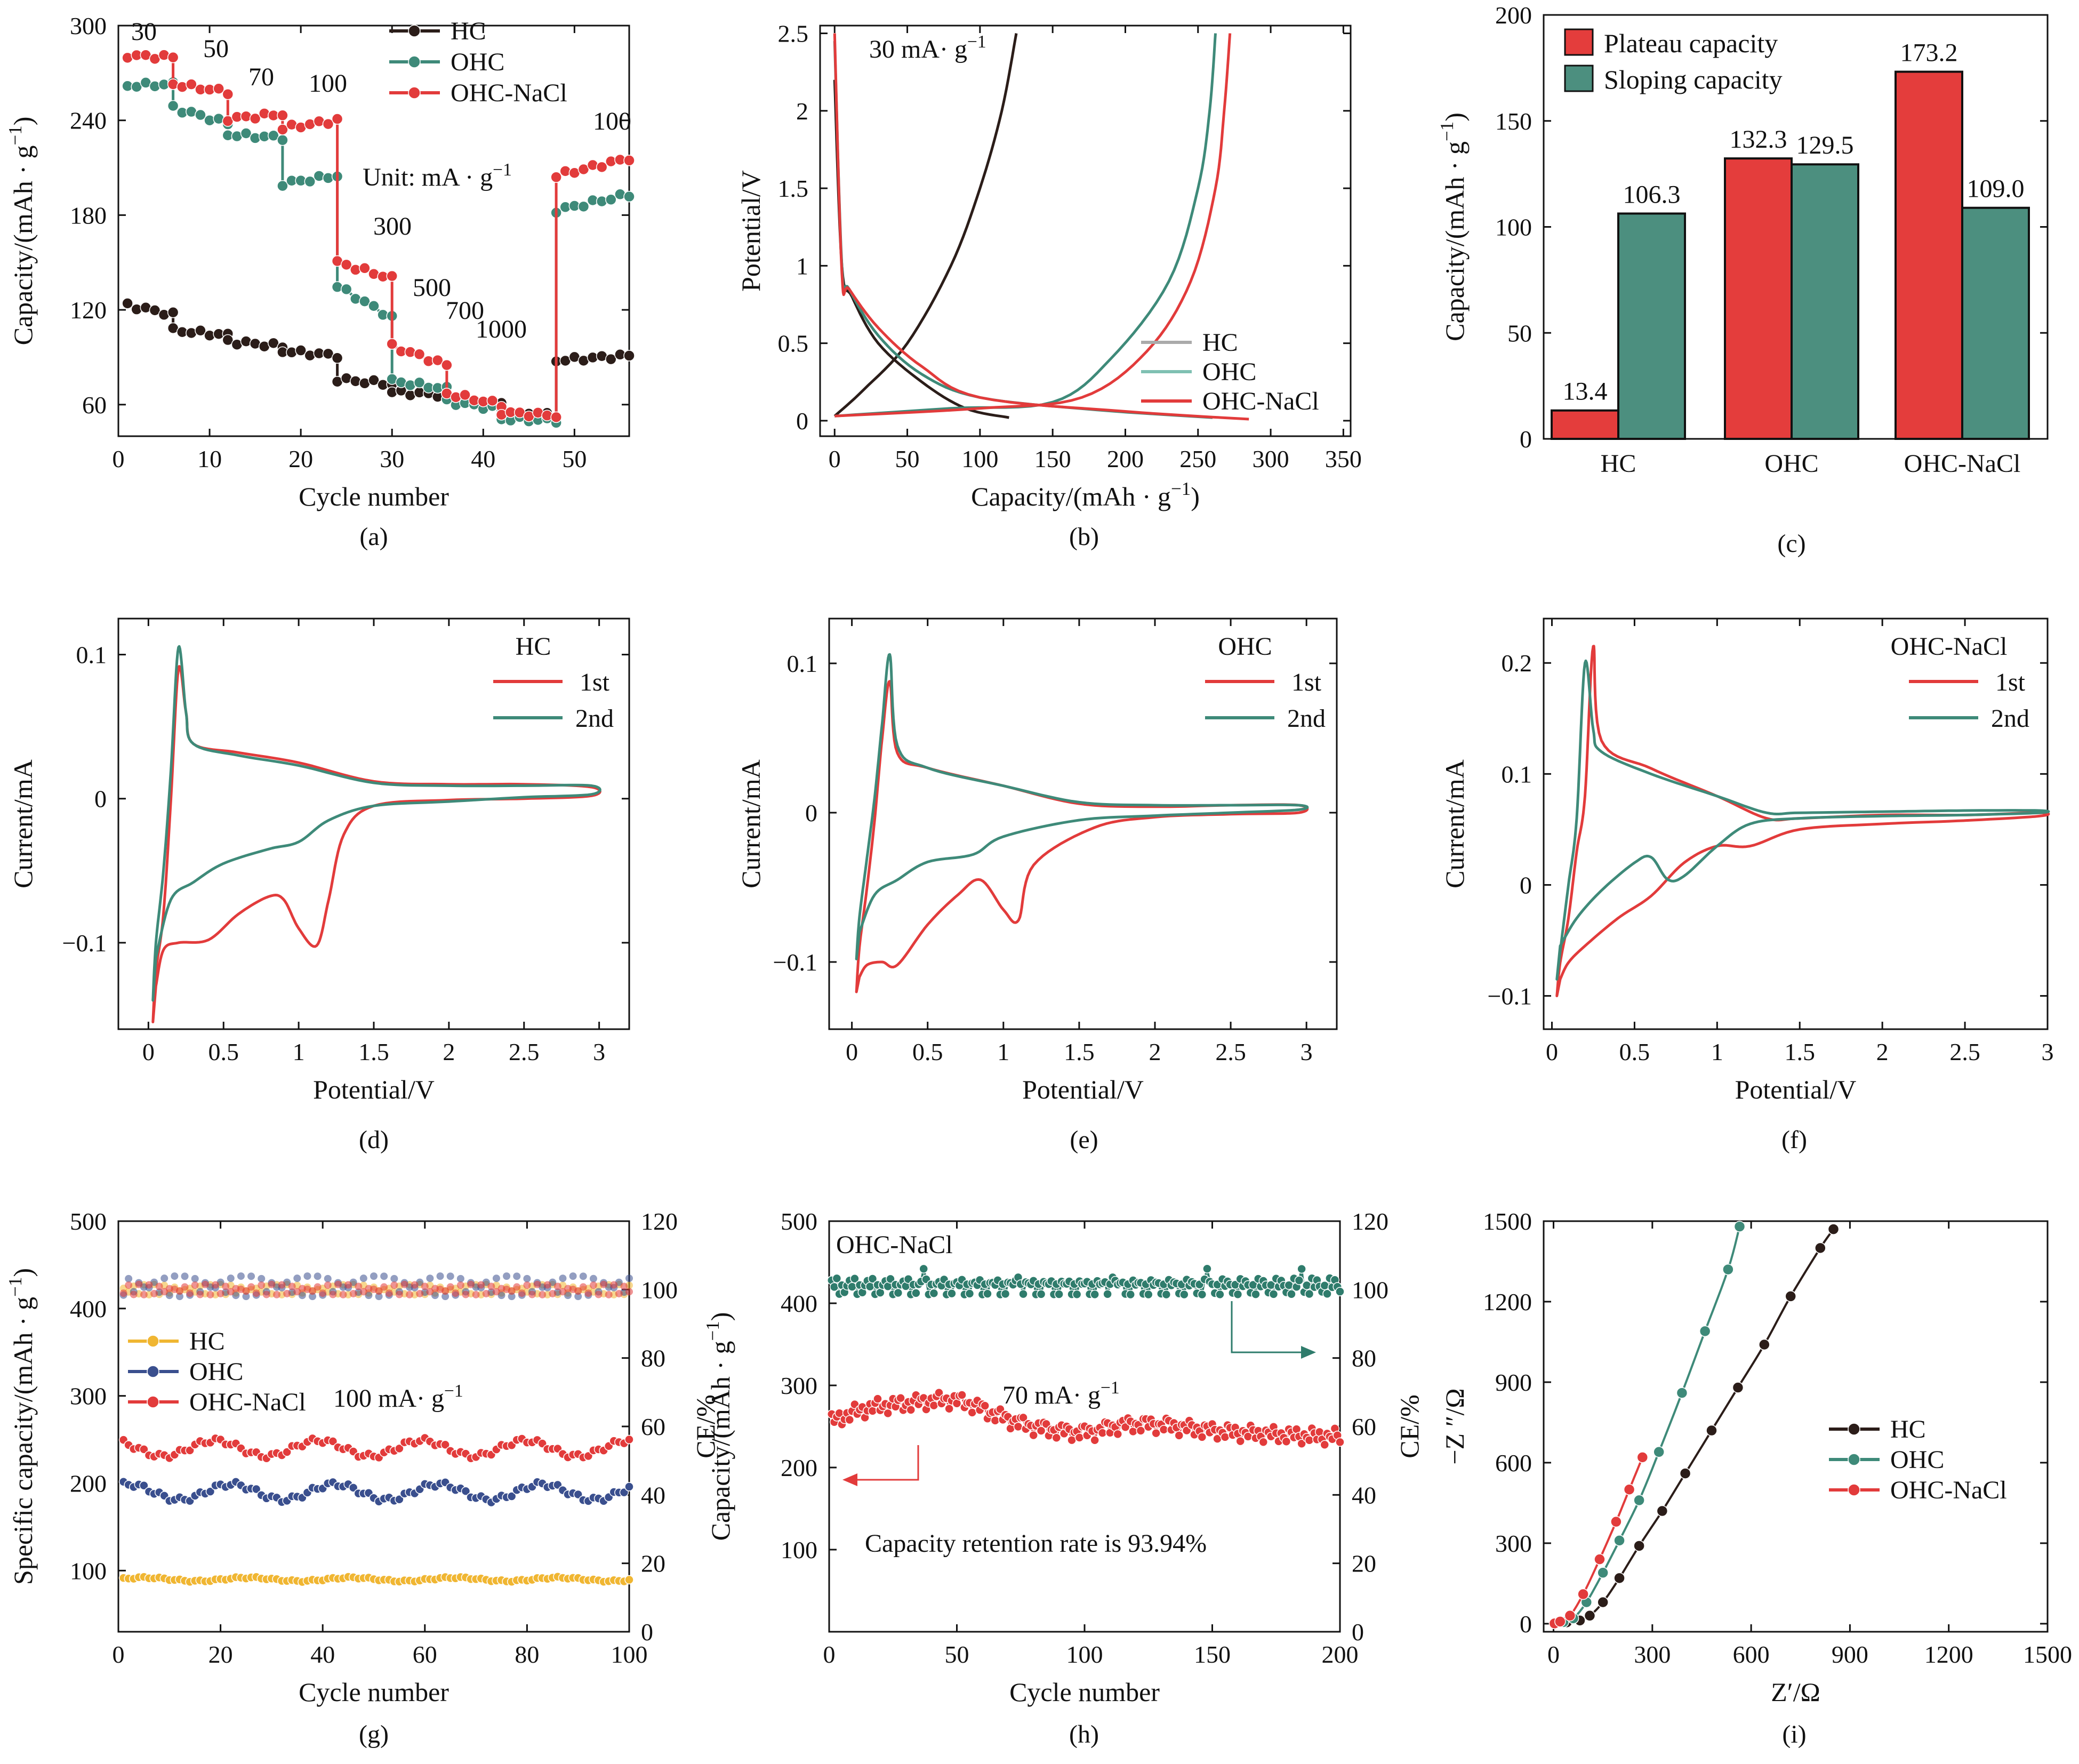  I want to click on annotation-current-density: 30 mA· g−1, so click(927, 47).